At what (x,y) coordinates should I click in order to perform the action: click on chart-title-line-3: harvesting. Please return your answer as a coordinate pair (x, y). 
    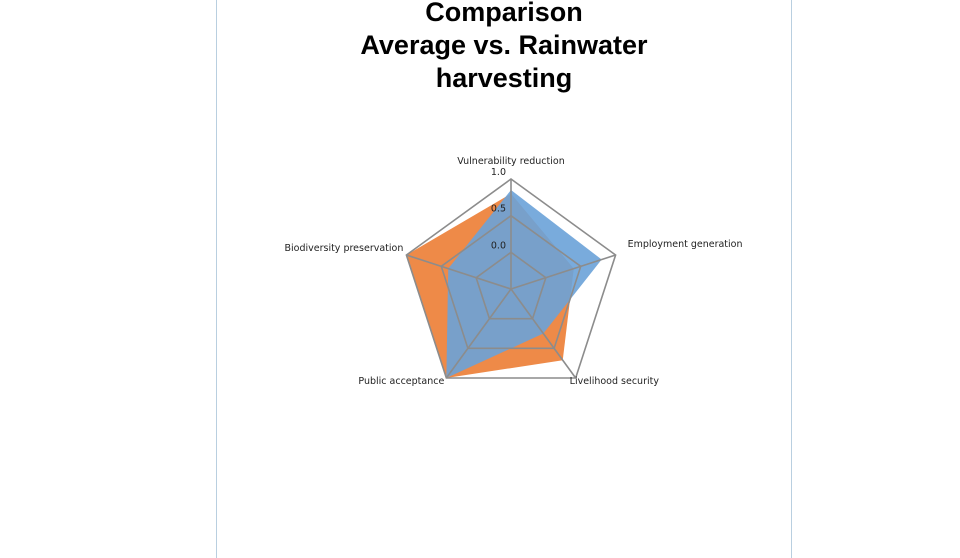
    Looking at the image, I should click on (504, 78).